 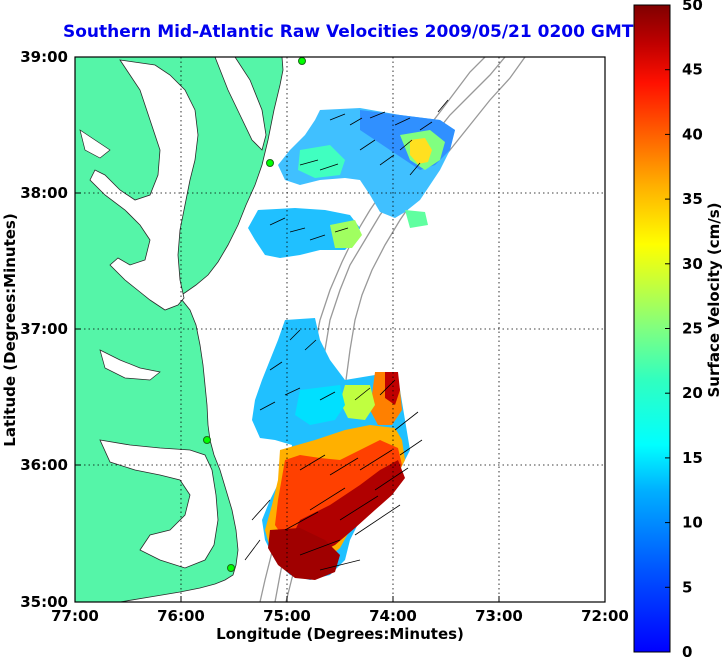 What do you see at coordinates (692, 393) in the screenshot?
I see `colorbar-tick-label: 20` at bounding box center [692, 393].